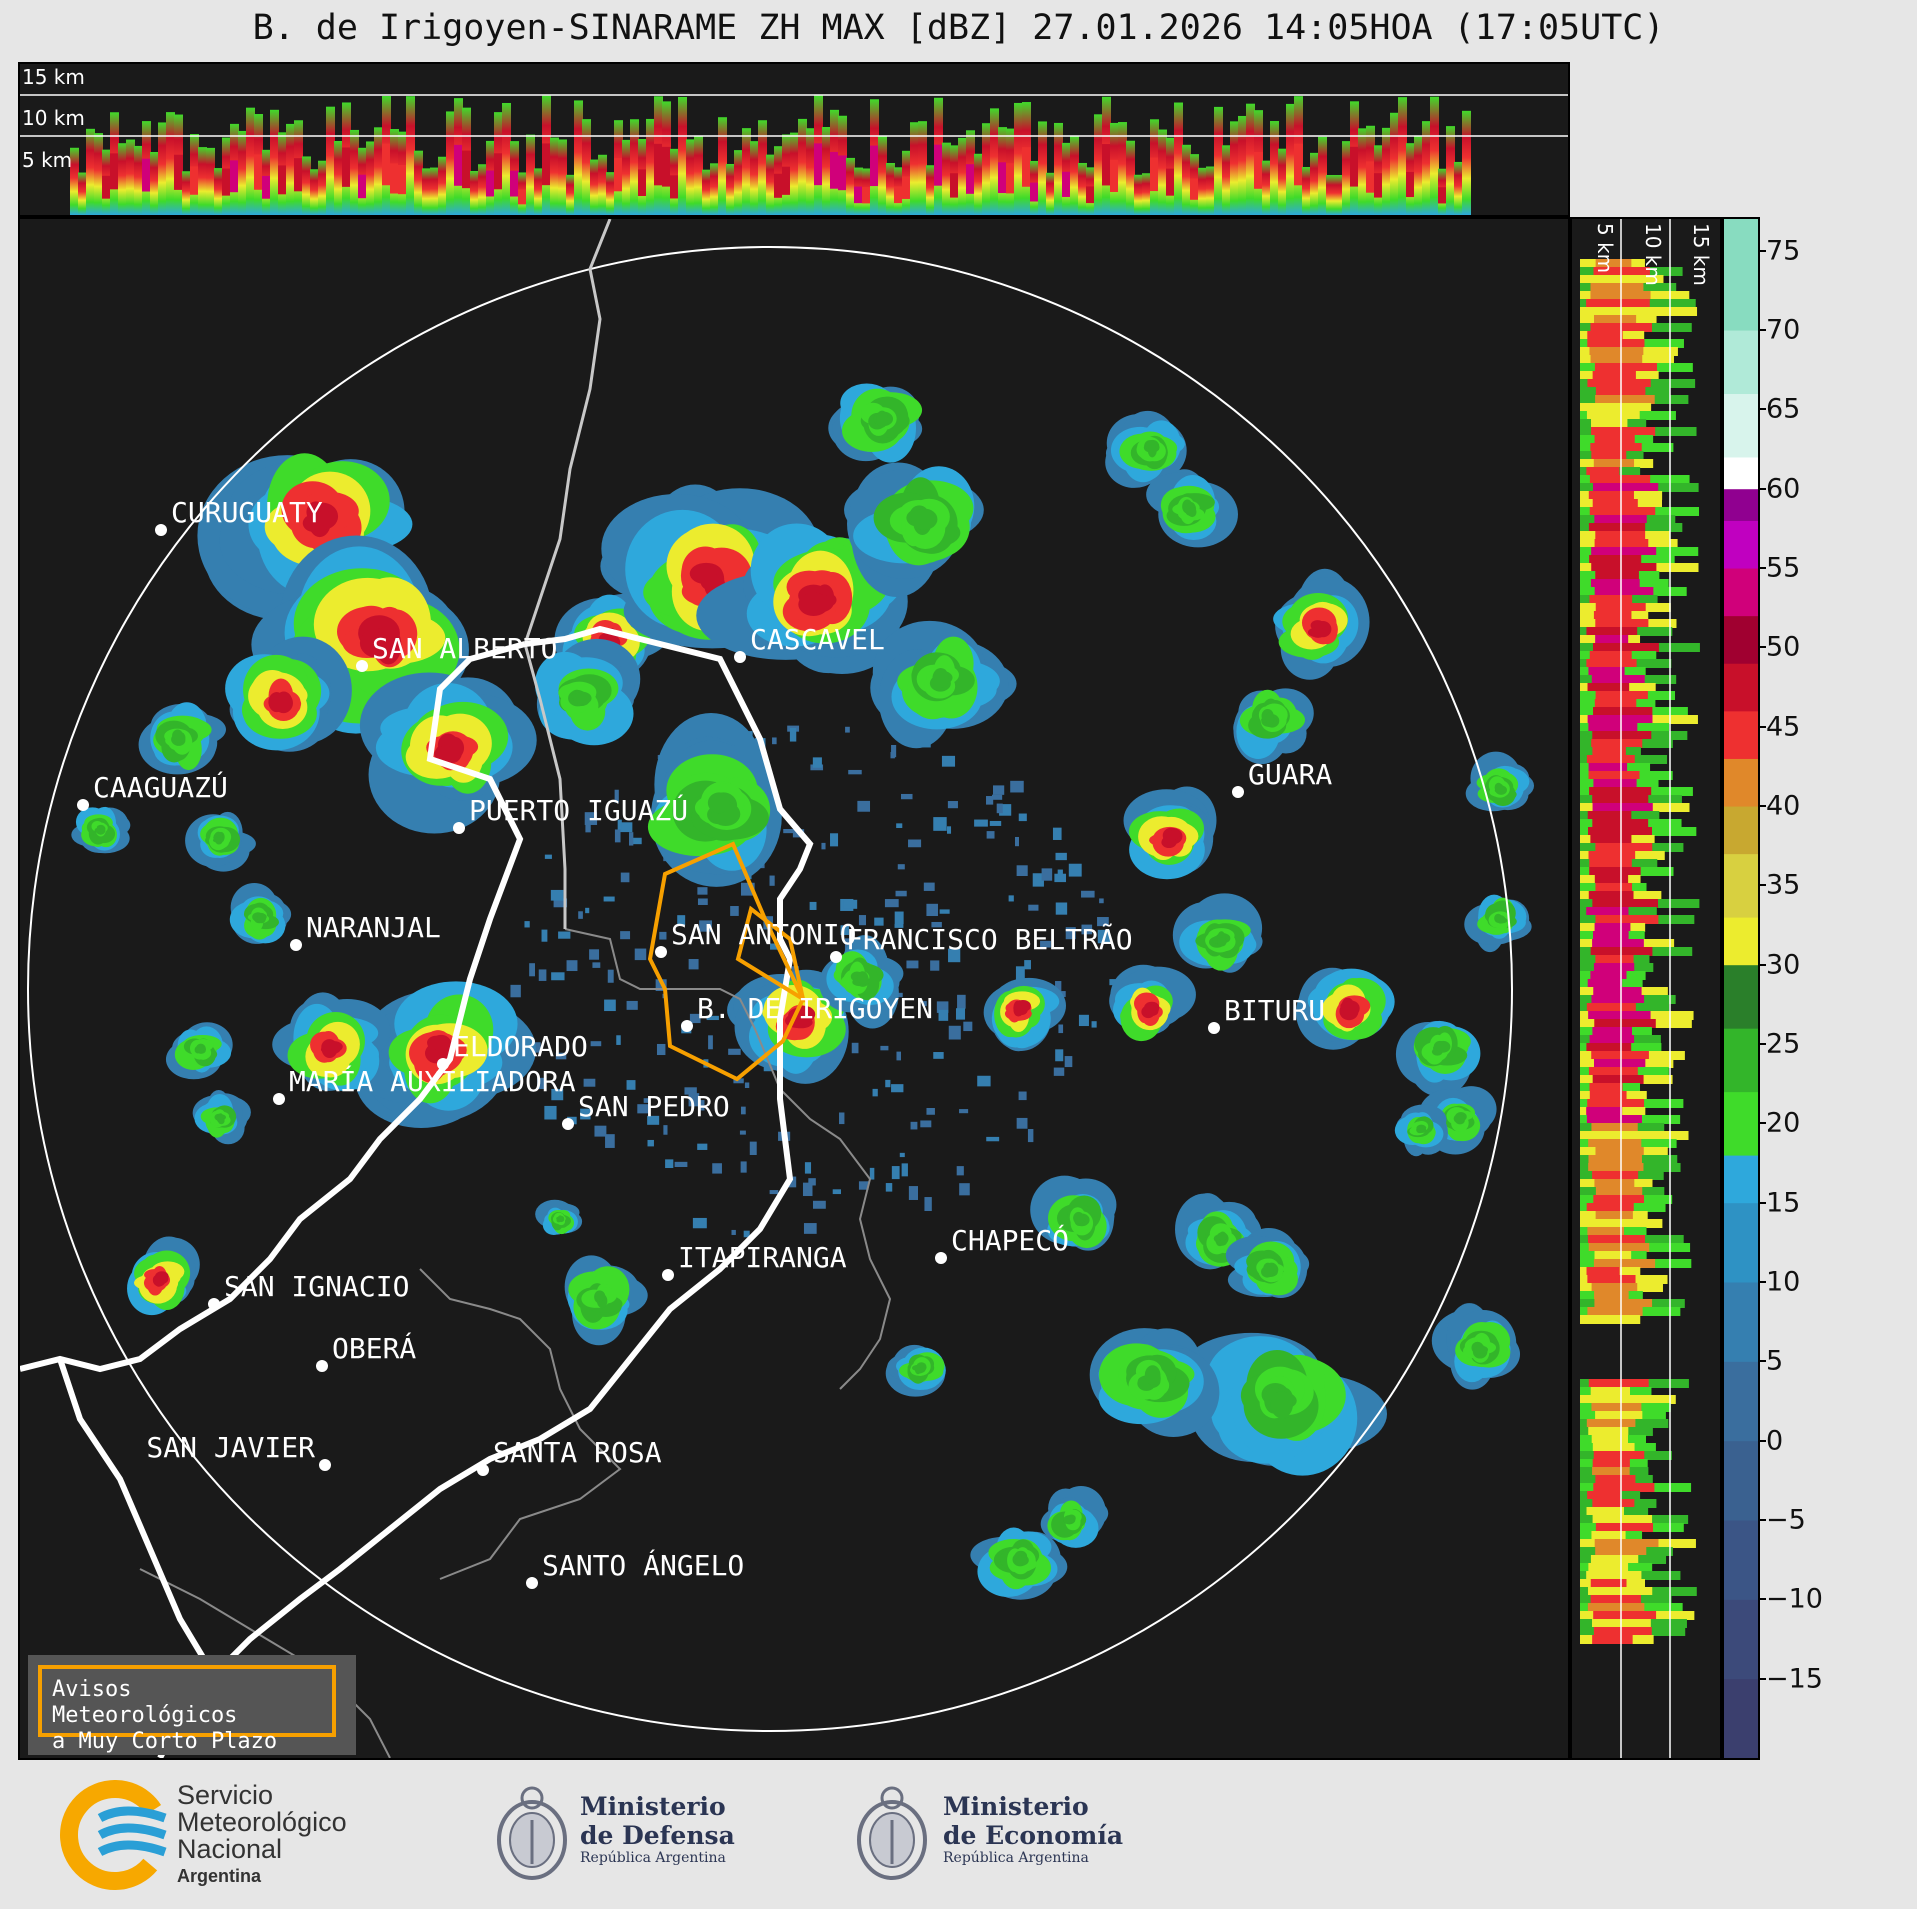 Image resolution: width=1917 pixels, height=1909 pixels. I want to click on side-height-section: 5 km 10 km 15 km, so click(1646, 988).